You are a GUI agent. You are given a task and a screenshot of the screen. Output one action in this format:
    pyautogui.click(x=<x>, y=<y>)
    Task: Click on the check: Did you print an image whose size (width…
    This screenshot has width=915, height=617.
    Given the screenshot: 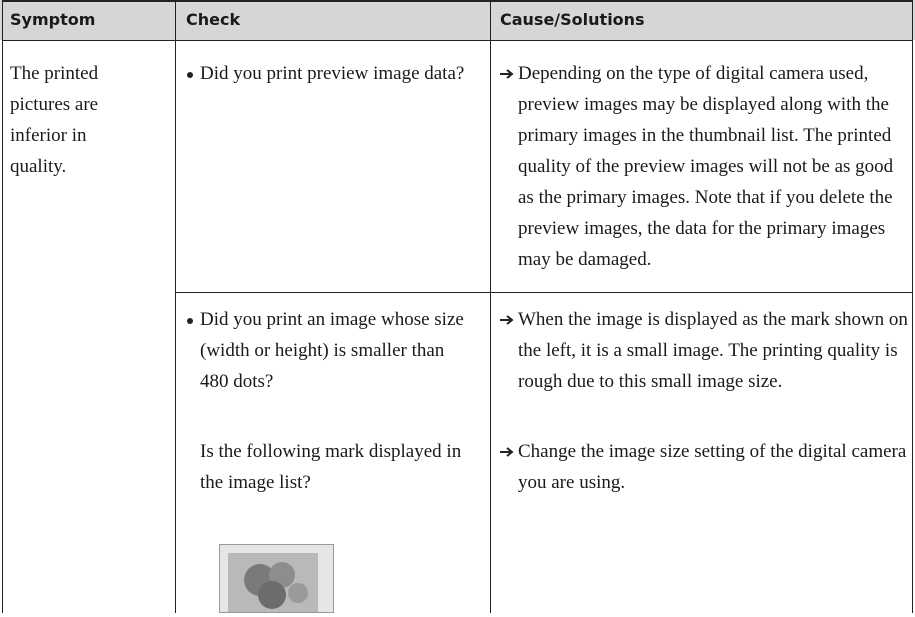 What is the action you would take?
    pyautogui.click(x=332, y=350)
    